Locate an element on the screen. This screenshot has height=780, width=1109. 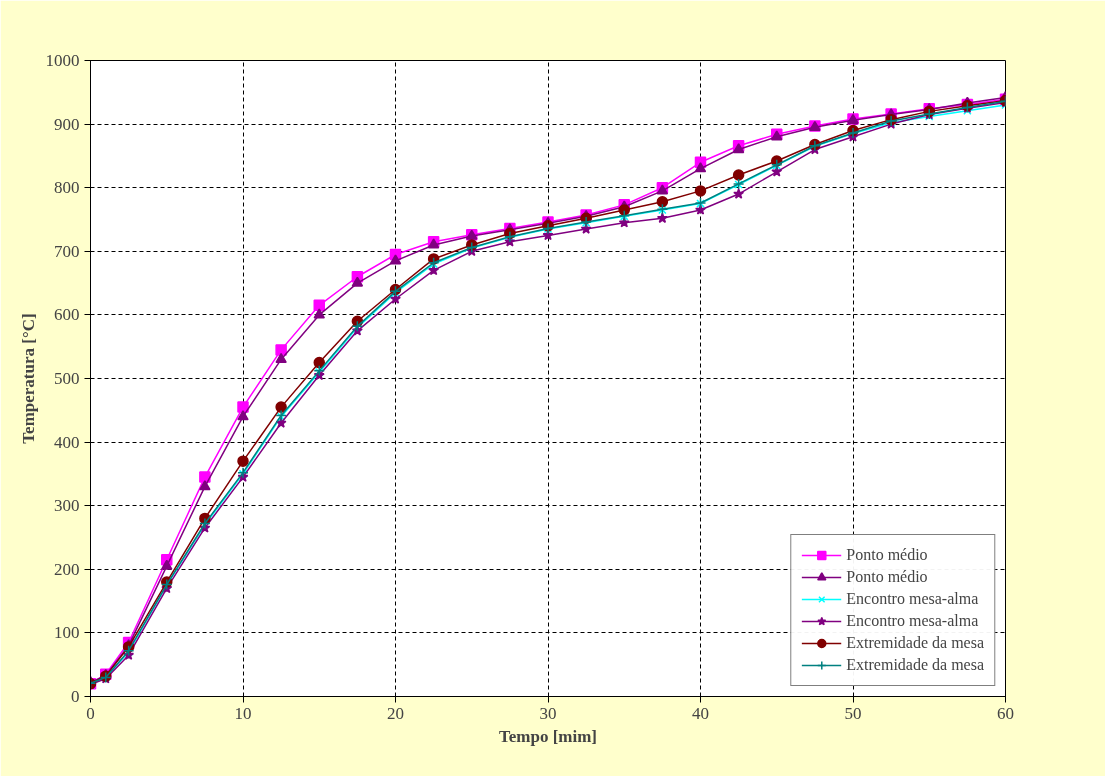
x-tick-label: 60 is located at coordinates (1005, 713).